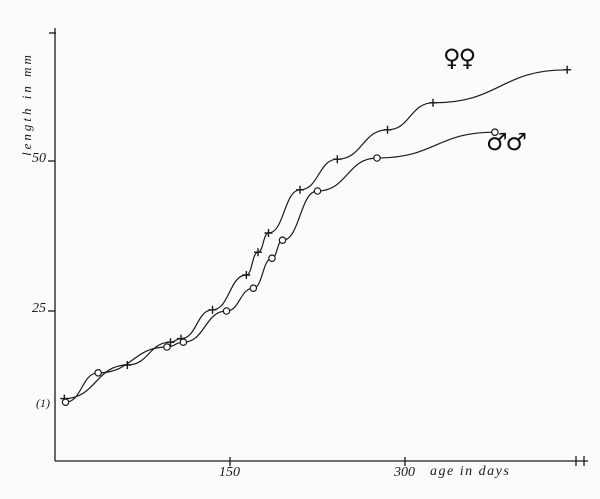 The height and width of the screenshot is (499, 600). Describe the element at coordinates (459, 58) in the screenshot. I see `female-legend-symbols: ♀♀` at that location.